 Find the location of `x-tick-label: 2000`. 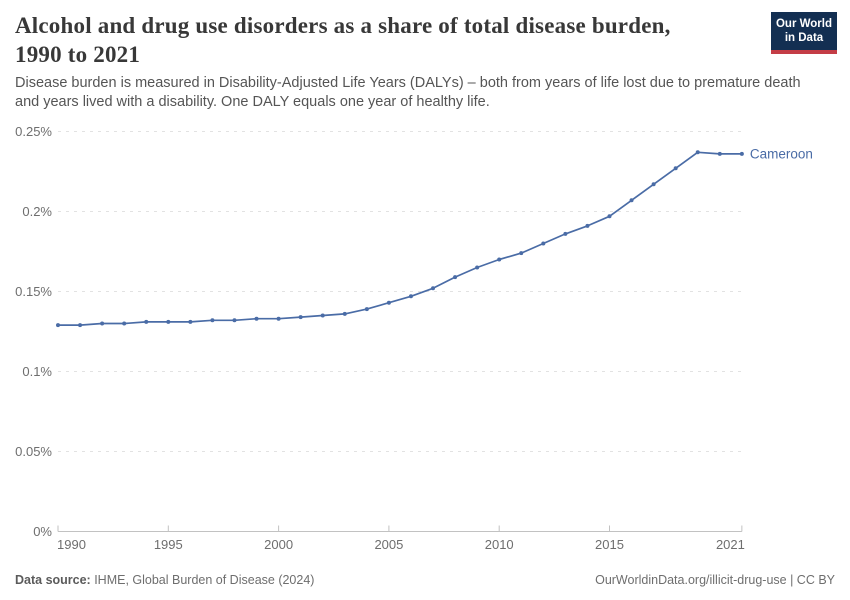

x-tick-label: 2000 is located at coordinates (278, 544).